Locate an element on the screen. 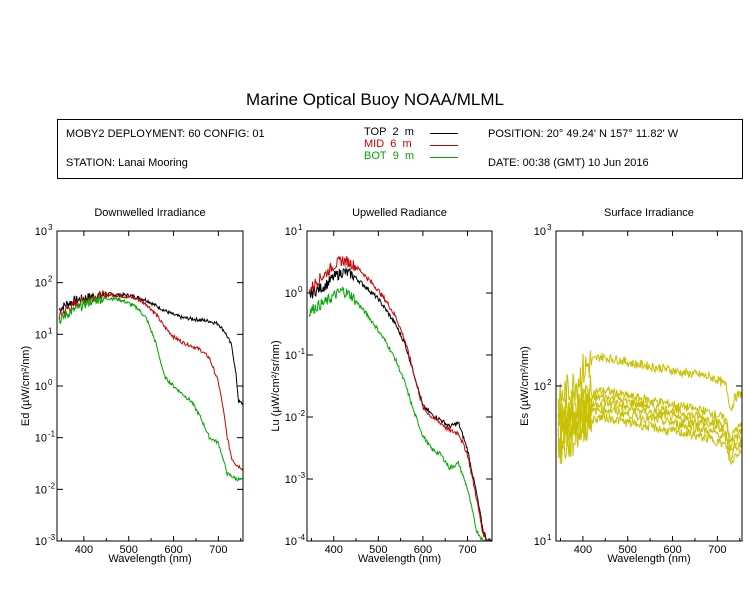  legend-top-line is located at coordinates (444, 133).